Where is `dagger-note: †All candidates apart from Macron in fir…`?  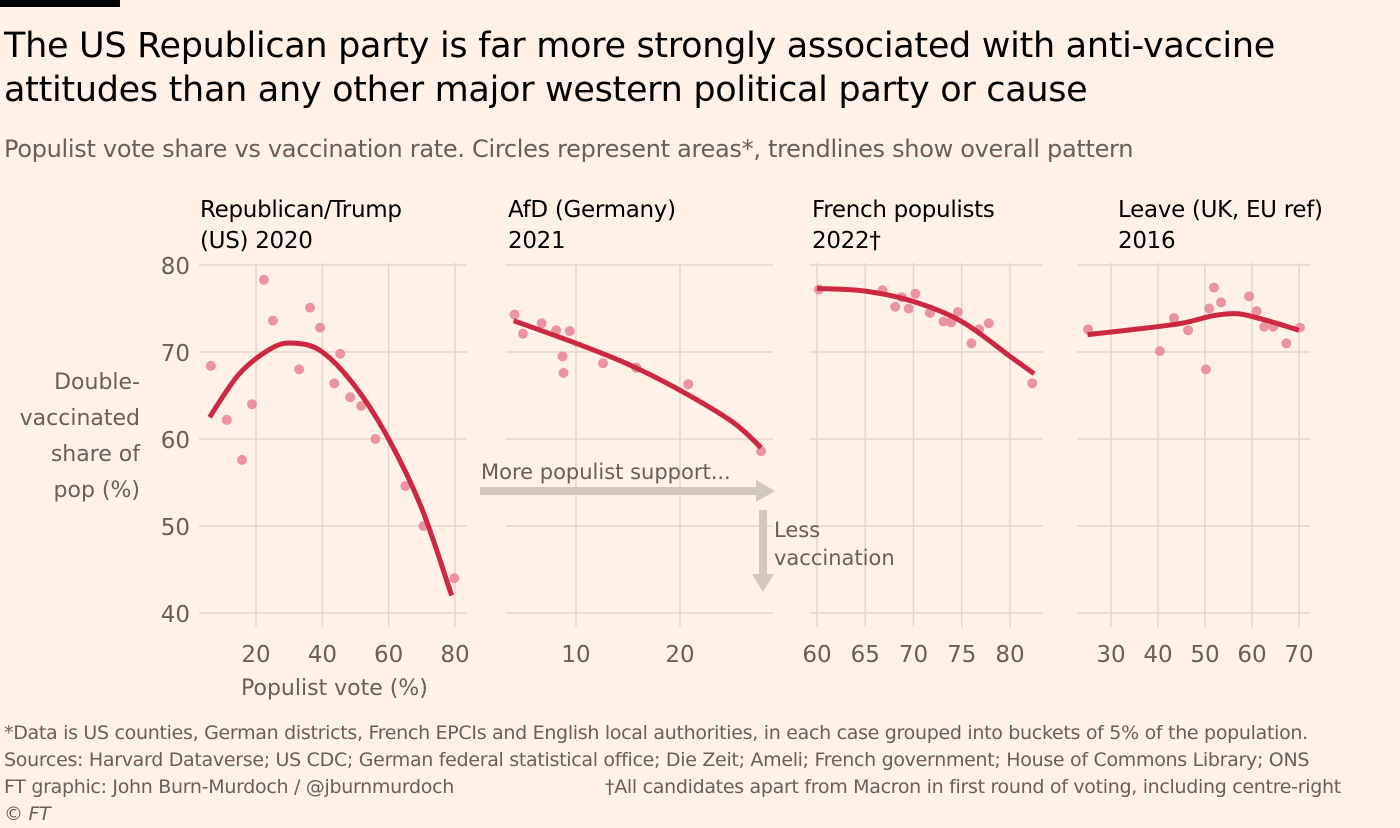 dagger-note: †All candidates apart from Macron in fir… is located at coordinates (973, 787).